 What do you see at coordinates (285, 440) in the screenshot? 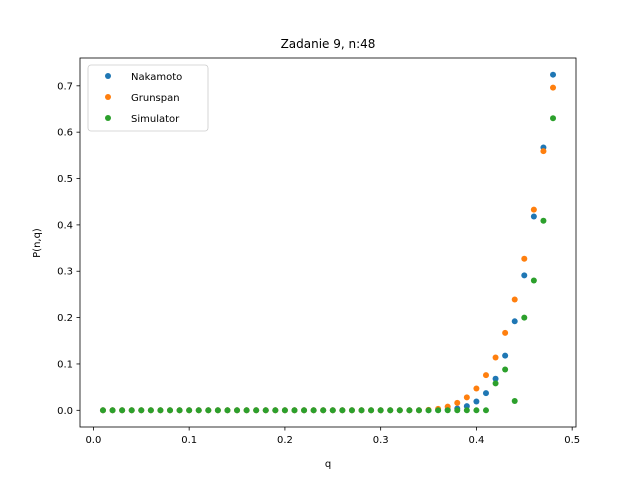
I see `x-tick-label: 0.2` at bounding box center [285, 440].